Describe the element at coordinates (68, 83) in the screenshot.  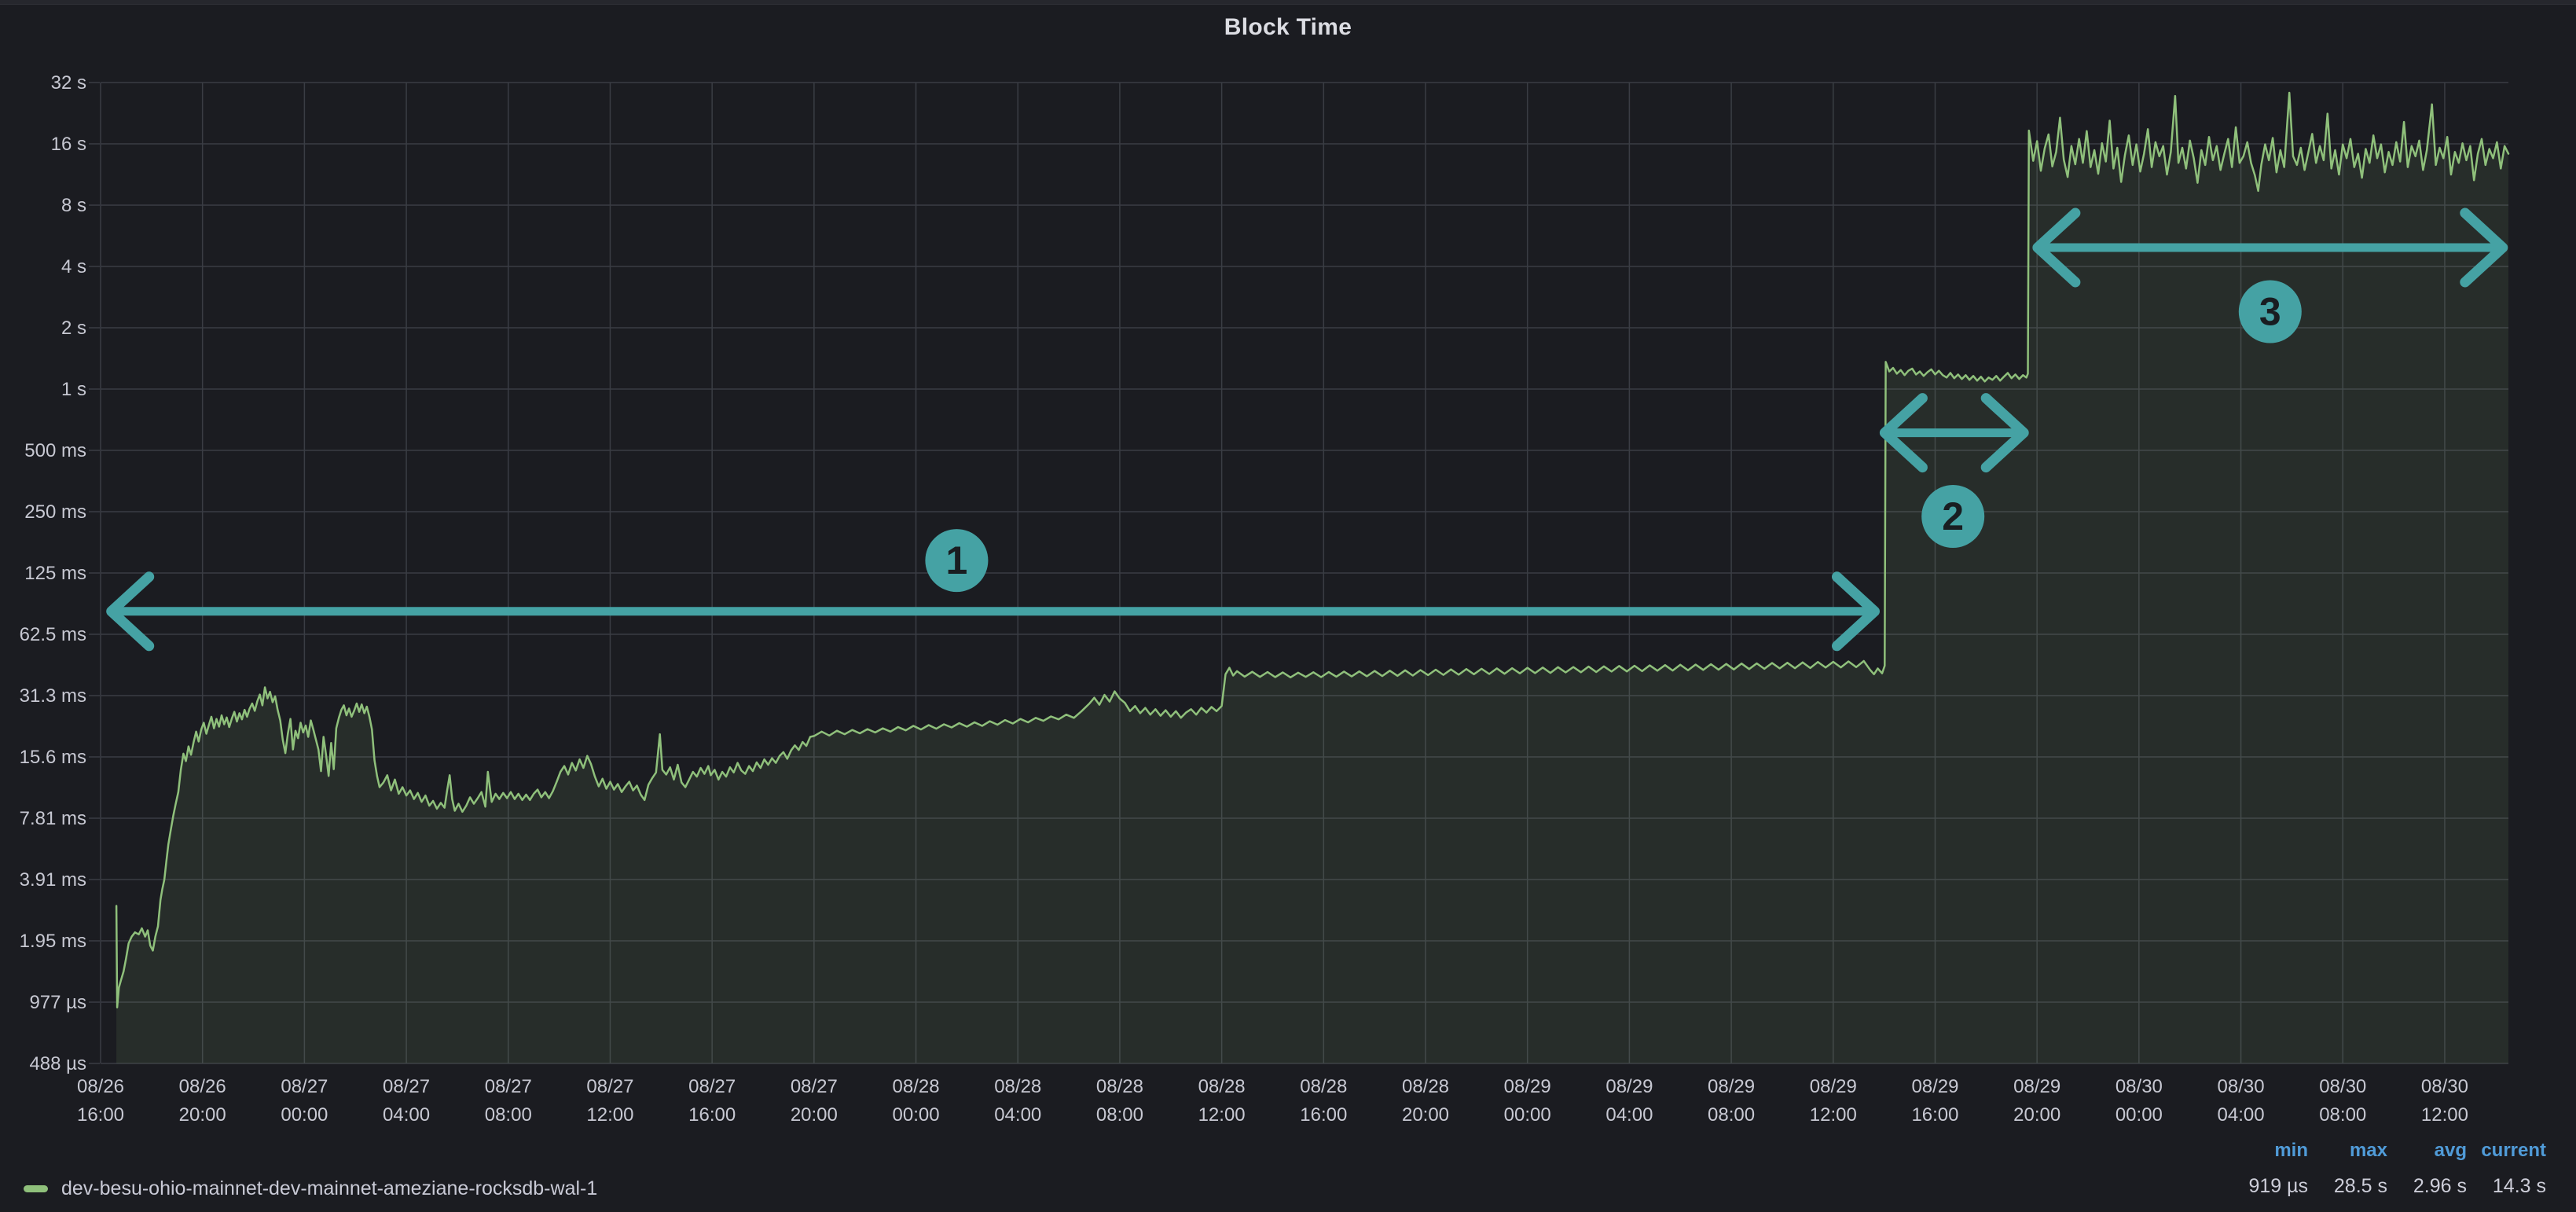
I see `svg-text: 32 s` at that location.